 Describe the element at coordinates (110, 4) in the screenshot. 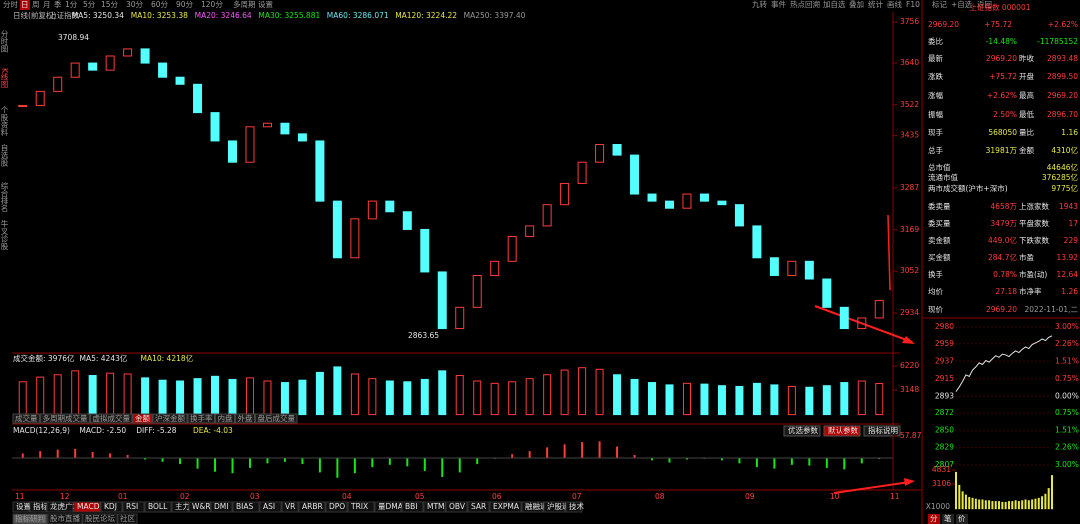

I see `period-tab: 15分` at that location.